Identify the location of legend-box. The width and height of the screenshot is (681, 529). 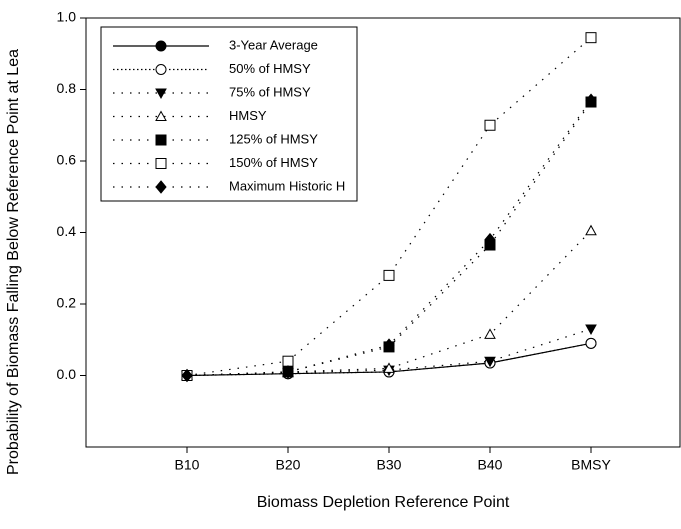
(229, 114).